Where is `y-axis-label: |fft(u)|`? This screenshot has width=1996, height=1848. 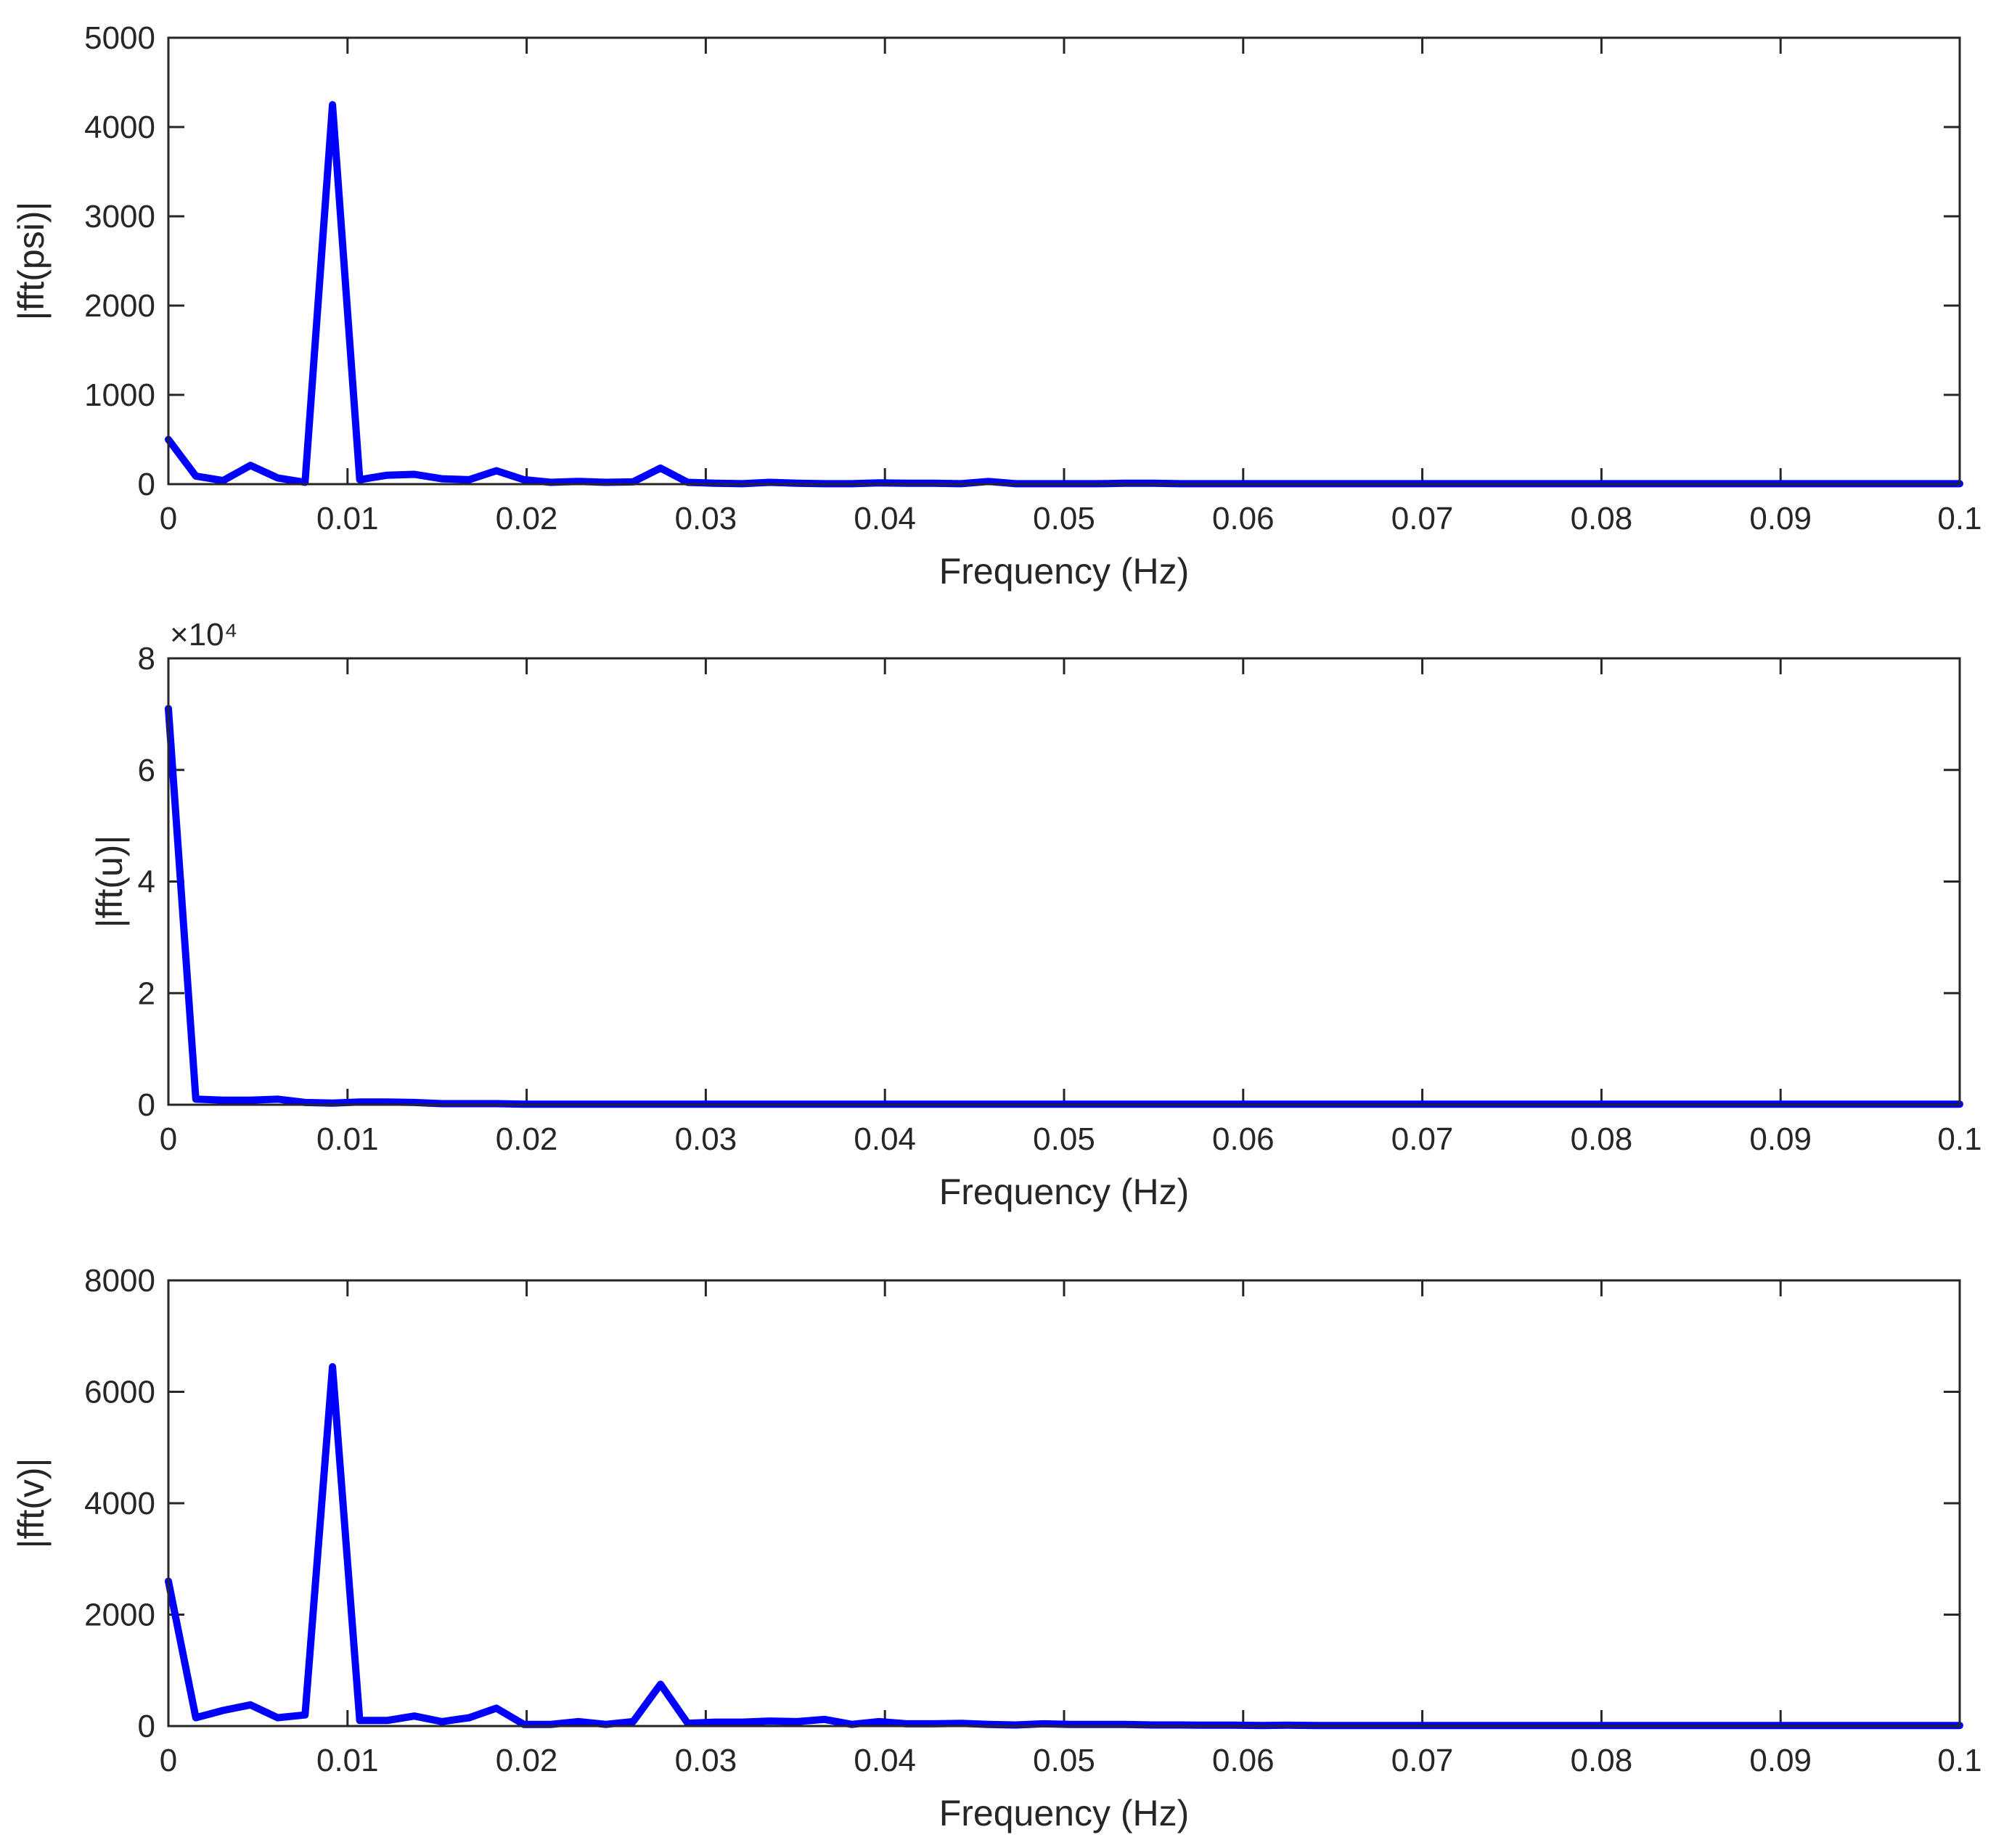 y-axis-label: |fft(u)| is located at coordinates (109, 881).